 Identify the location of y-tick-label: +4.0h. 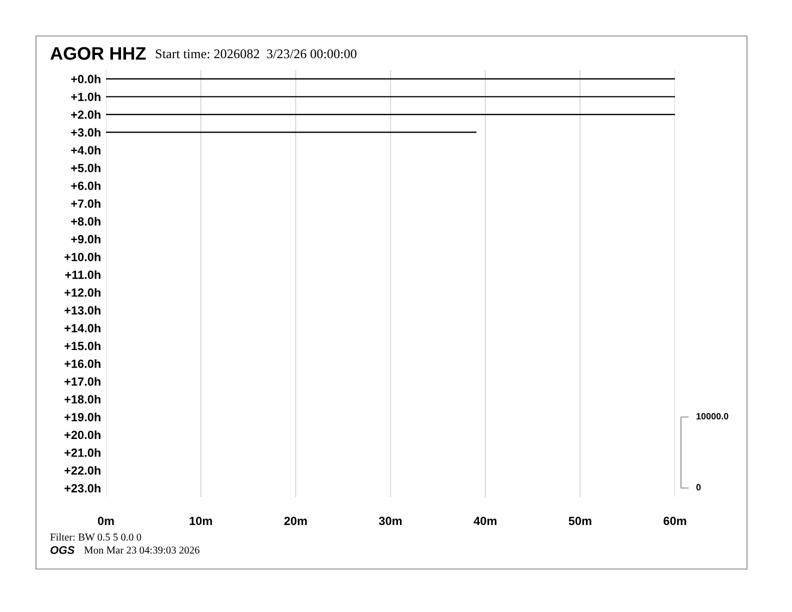
(85, 150).